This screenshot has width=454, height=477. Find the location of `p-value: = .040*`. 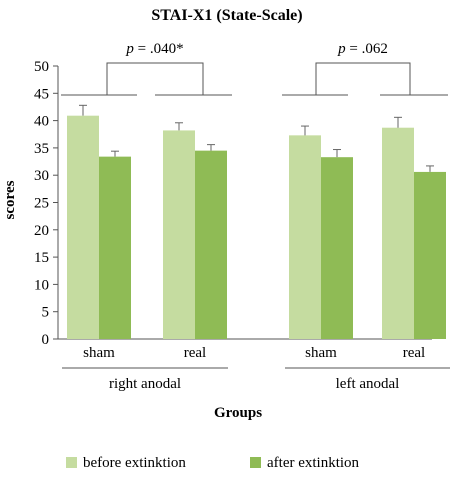

p-value: = .040* is located at coordinates (159, 49).